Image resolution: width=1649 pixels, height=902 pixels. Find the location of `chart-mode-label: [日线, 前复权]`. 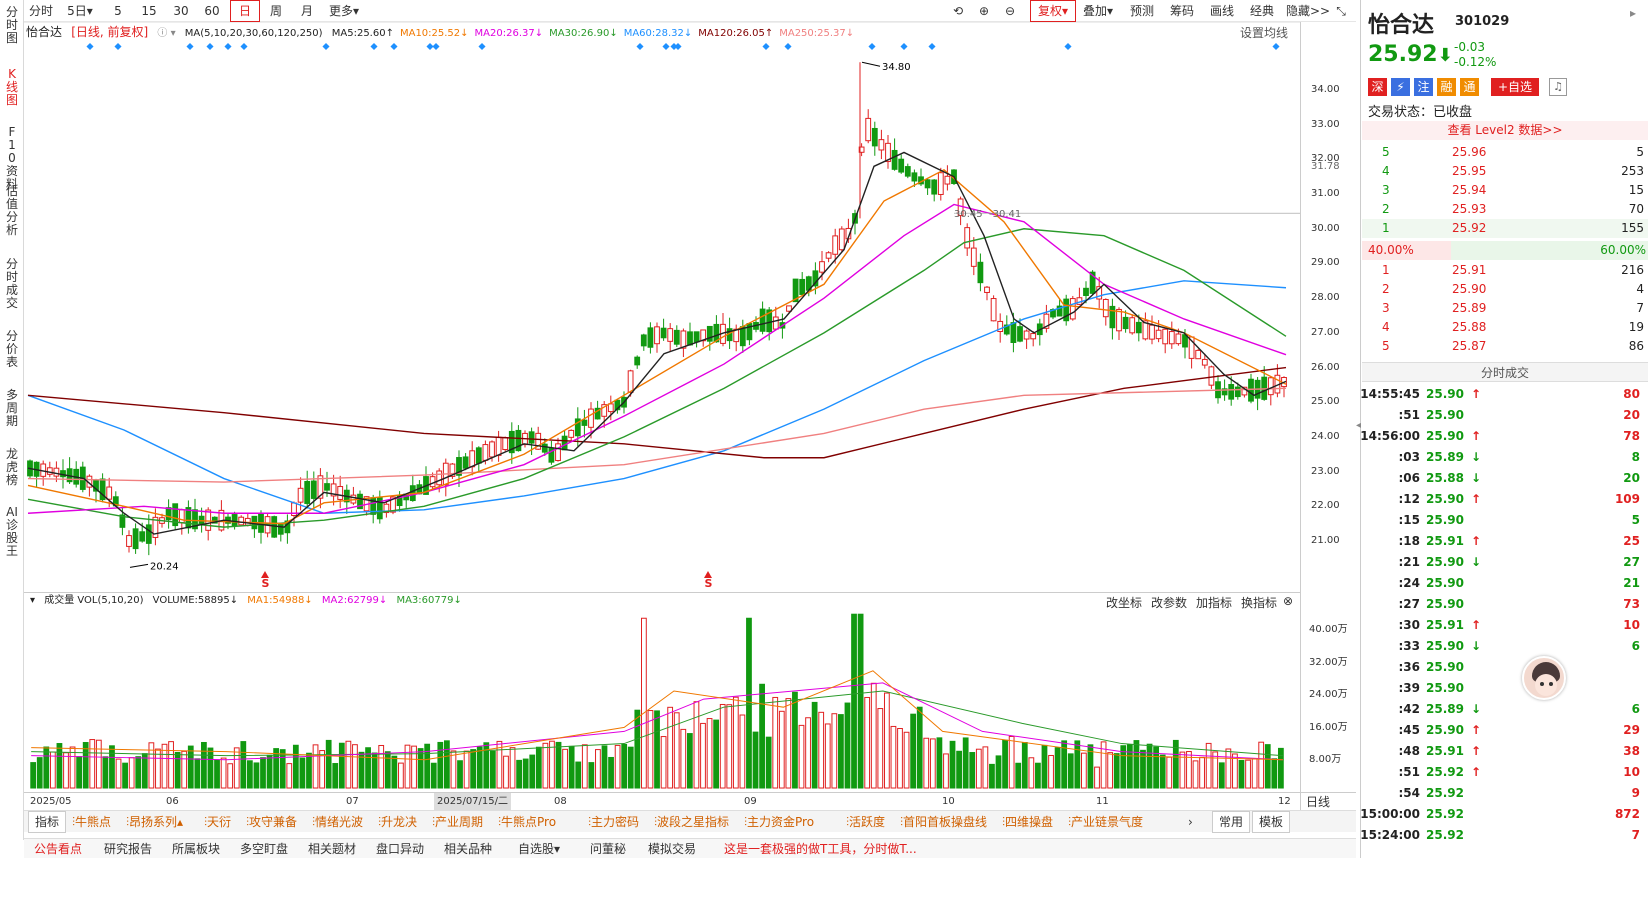

chart-mode-label: [日线, 前复权] is located at coordinates (110, 32).